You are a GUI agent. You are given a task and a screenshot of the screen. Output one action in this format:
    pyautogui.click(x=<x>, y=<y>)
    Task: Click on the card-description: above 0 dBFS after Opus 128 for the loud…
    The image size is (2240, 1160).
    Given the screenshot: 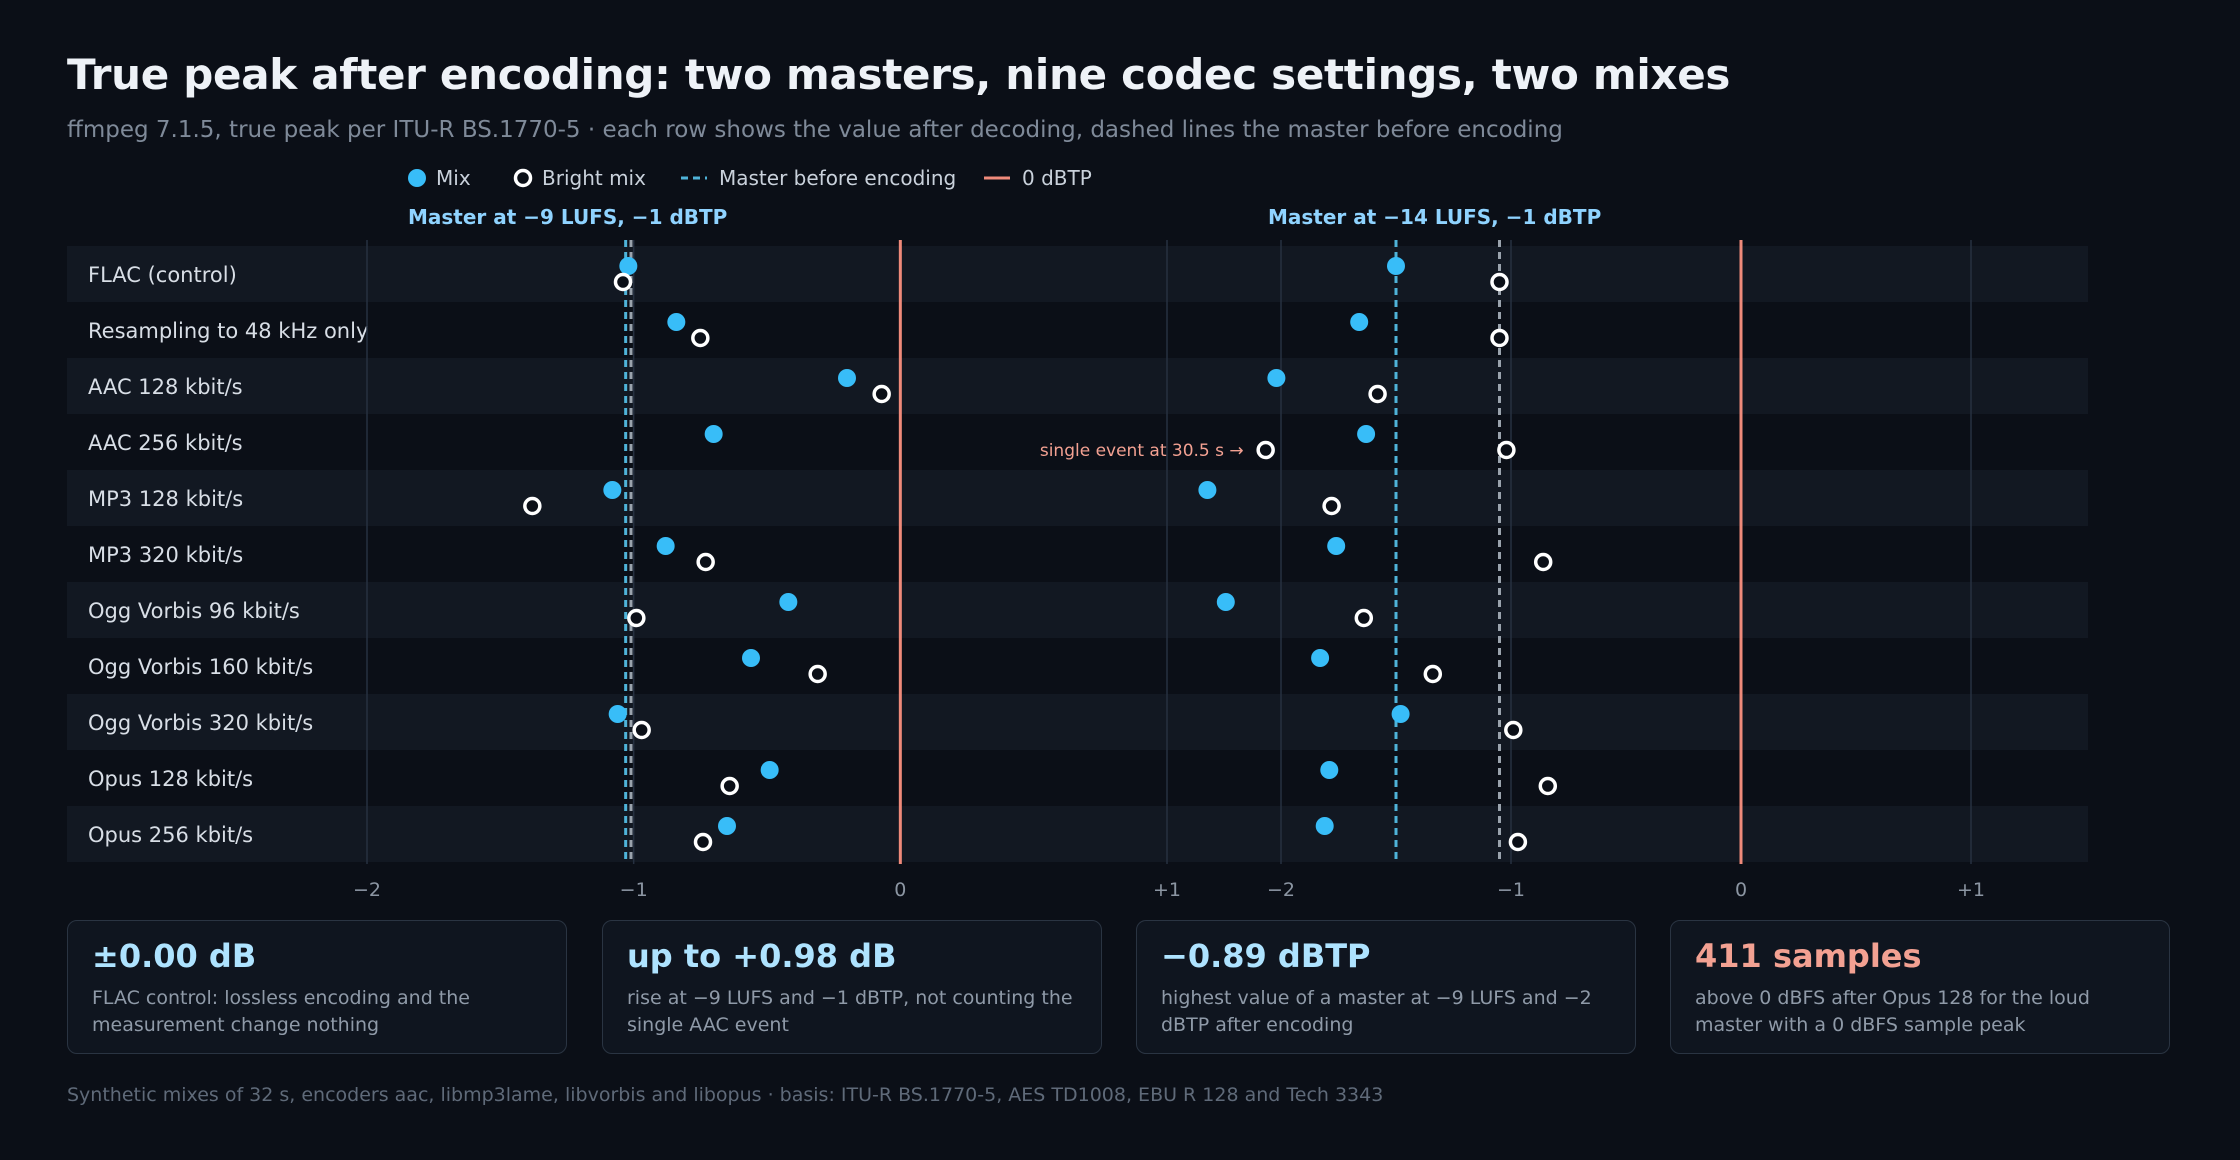 What is the action you would take?
    pyautogui.click(x=1892, y=1011)
    